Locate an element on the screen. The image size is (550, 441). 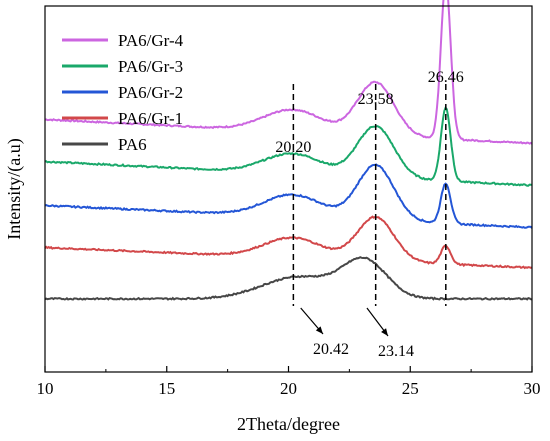
legend-label-3: PA6/Gr-1 is located at coordinates (150, 118).